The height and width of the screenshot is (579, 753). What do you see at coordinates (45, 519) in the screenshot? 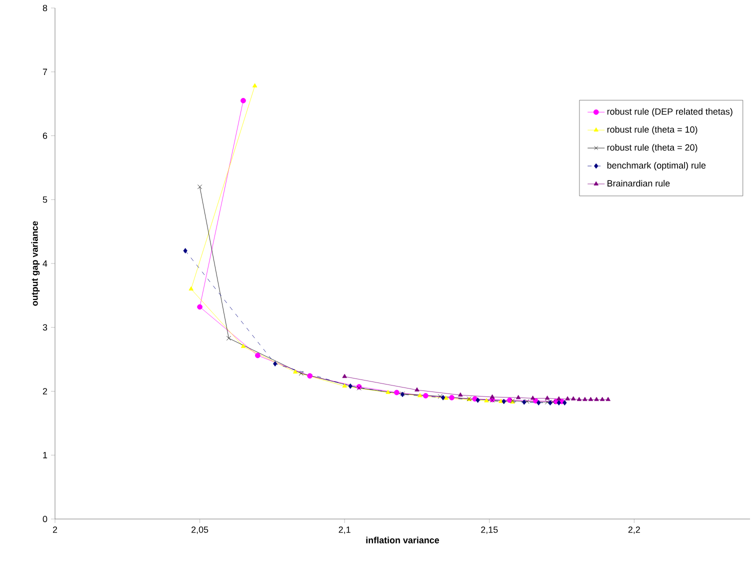
I see `y-tick-label: 0` at bounding box center [45, 519].